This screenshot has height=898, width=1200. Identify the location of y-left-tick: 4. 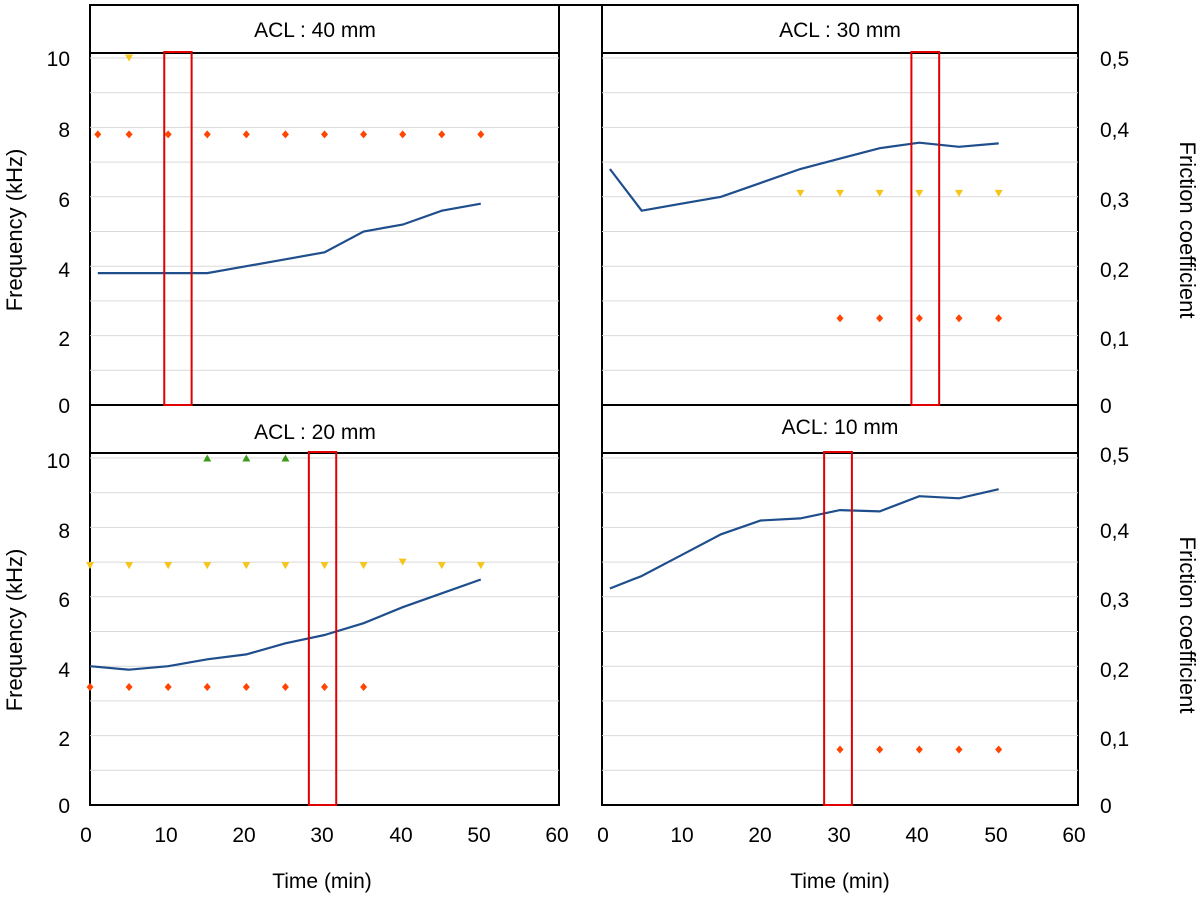
(64, 270).